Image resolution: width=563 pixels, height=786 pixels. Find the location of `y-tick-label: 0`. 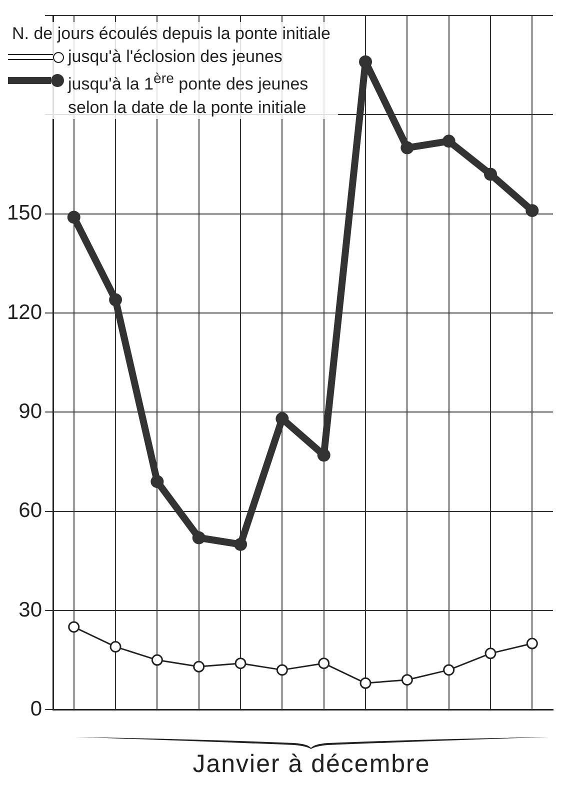

y-tick-label: 0 is located at coordinates (36, 708).